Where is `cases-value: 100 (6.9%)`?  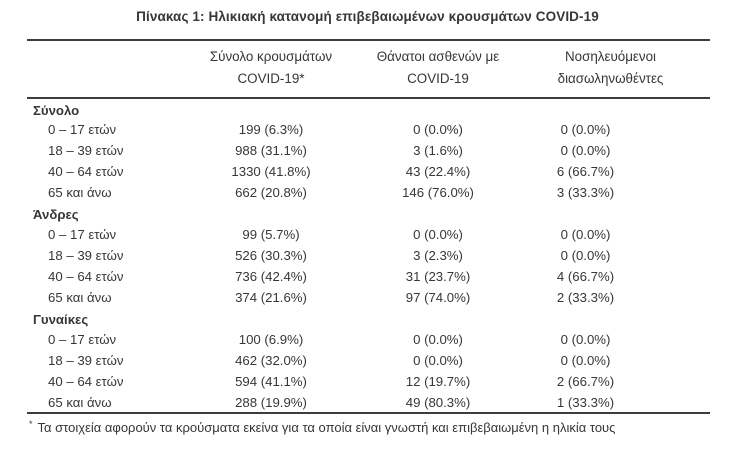
cases-value: 100 (6.9%) is located at coordinates (271, 340).